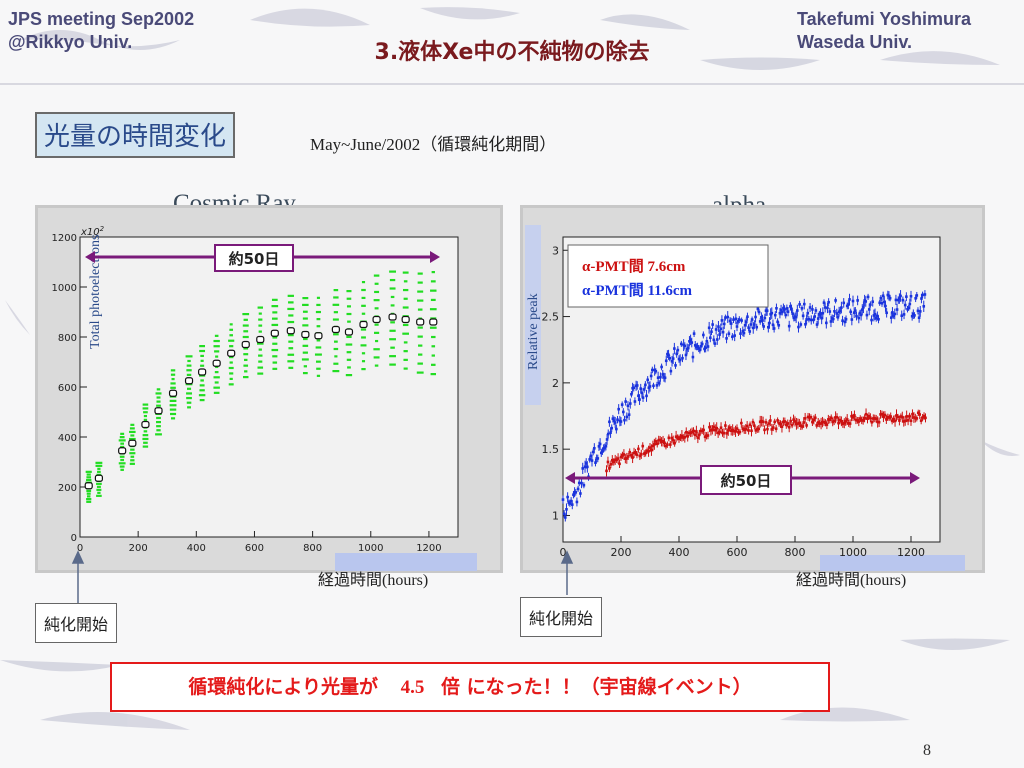  What do you see at coordinates (196, 548) in the screenshot?
I see `left-xtick-label: 400` at bounding box center [196, 548].